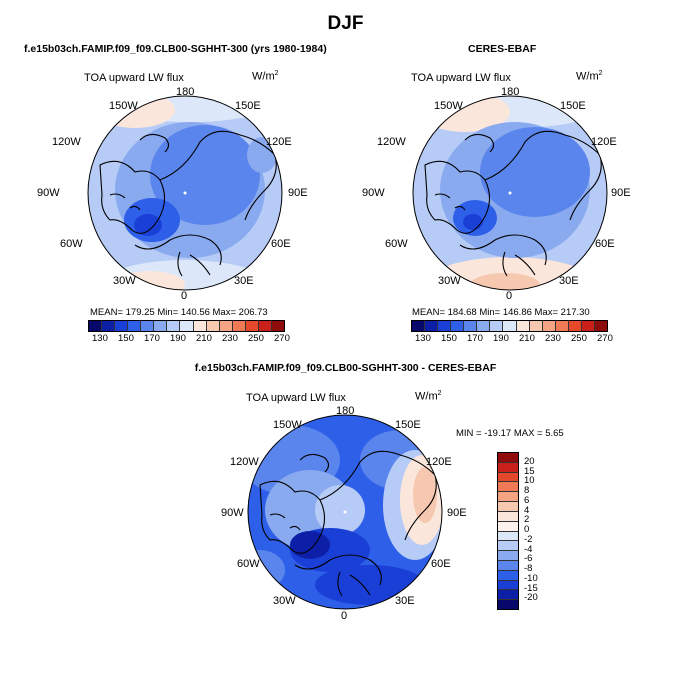  What do you see at coordinates (544, 531) in the screenshot?
I see `panel-diff-colorbar-labels: 20 15 10 8 6 4 2 0 -2 -4 -6 -8 -10 -15 -20` at bounding box center [544, 531].